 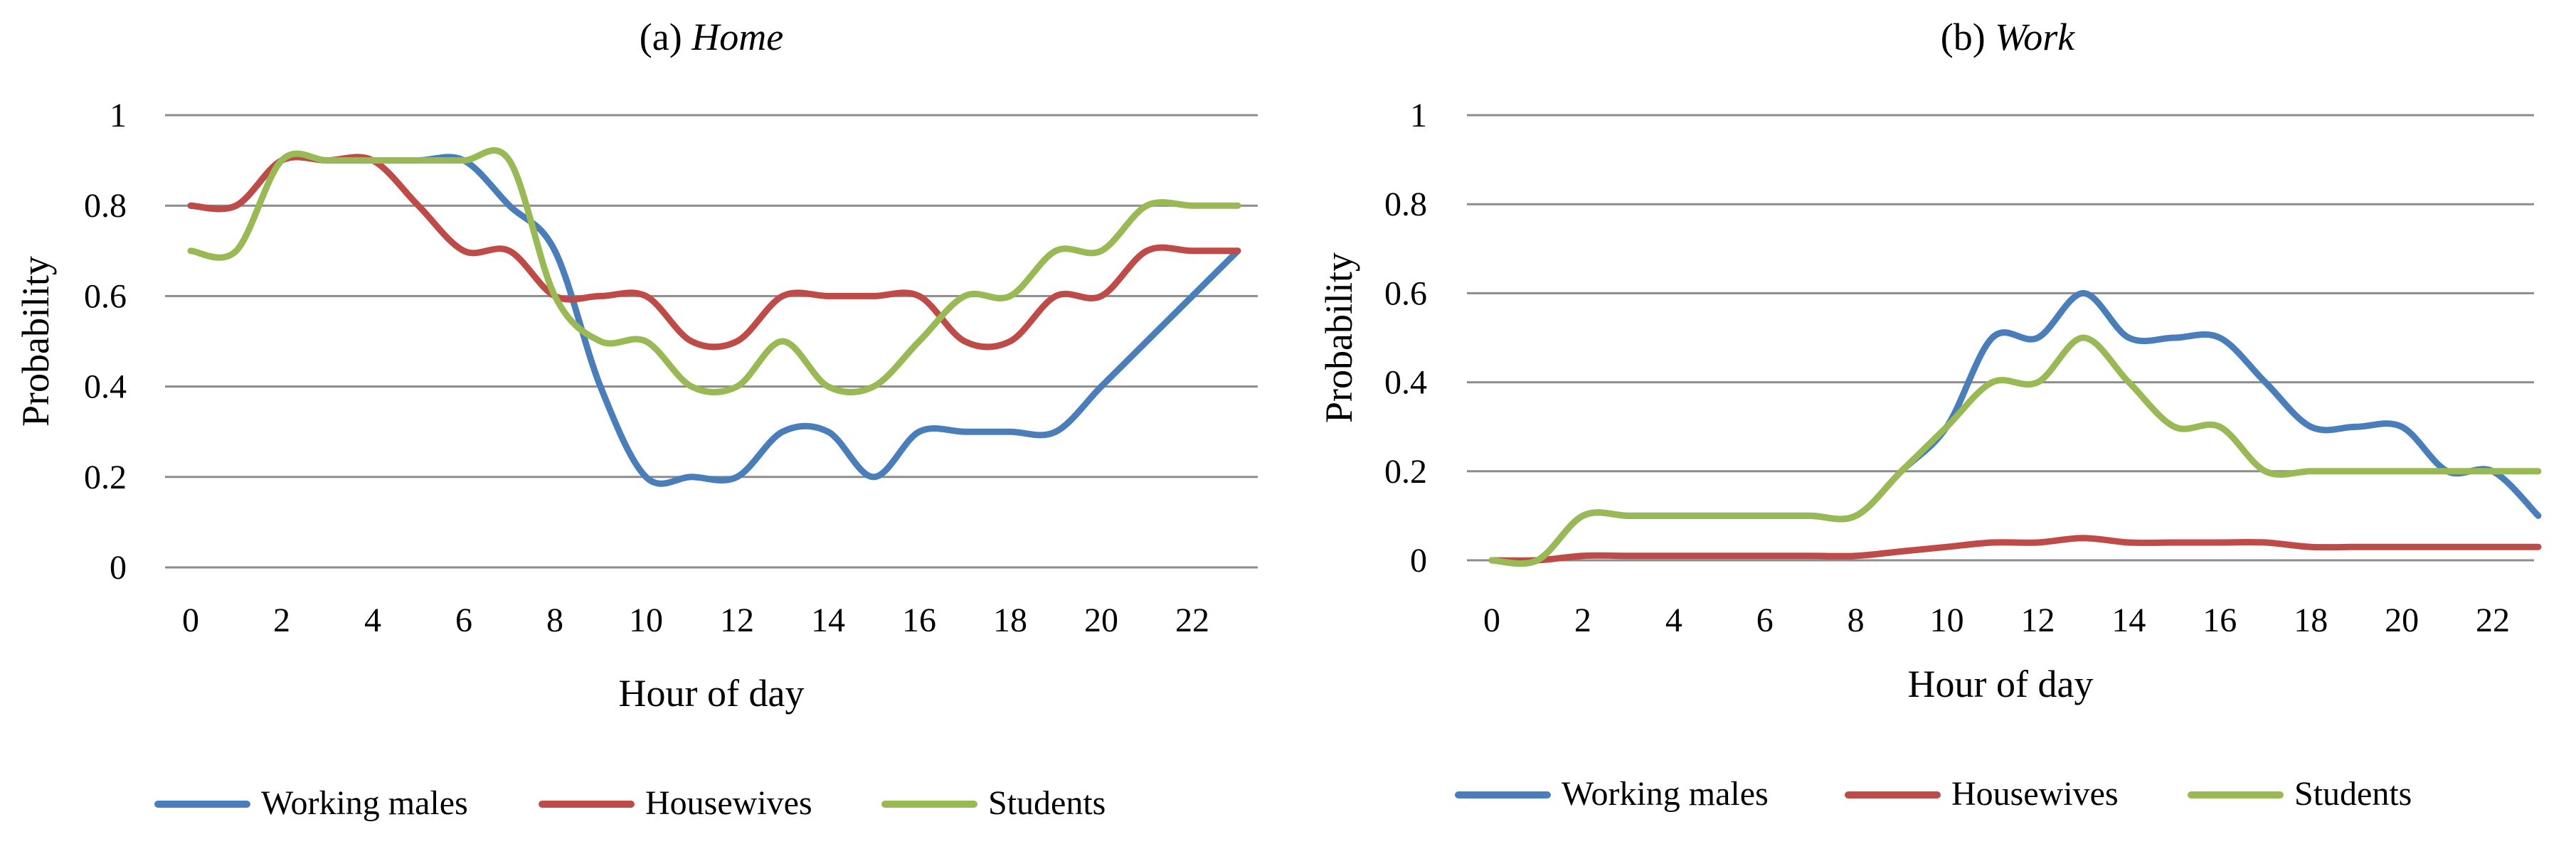 I want to click on work-x-tick-label: 2, so click(x=1582, y=620).